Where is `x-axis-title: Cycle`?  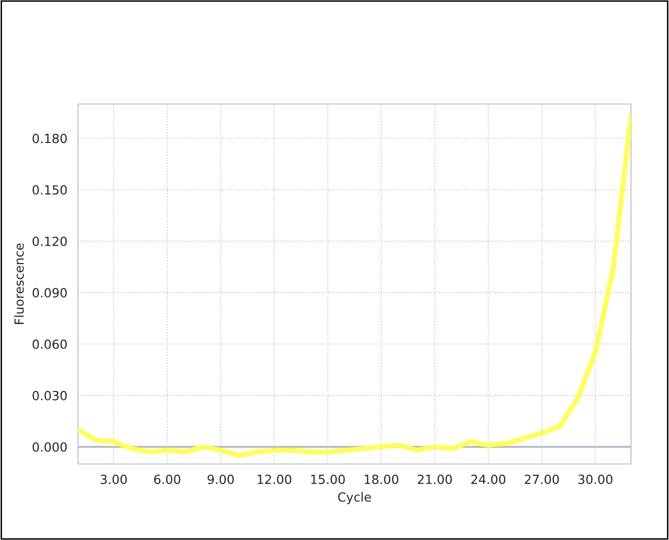 x-axis-title: Cycle is located at coordinates (354, 498).